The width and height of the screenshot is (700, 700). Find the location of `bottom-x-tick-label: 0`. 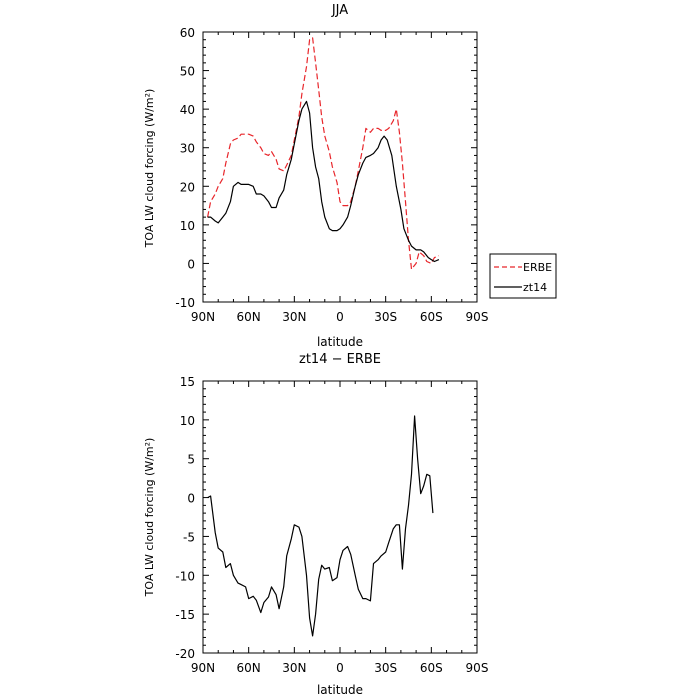

bottom-x-tick-label: 0 is located at coordinates (340, 668).